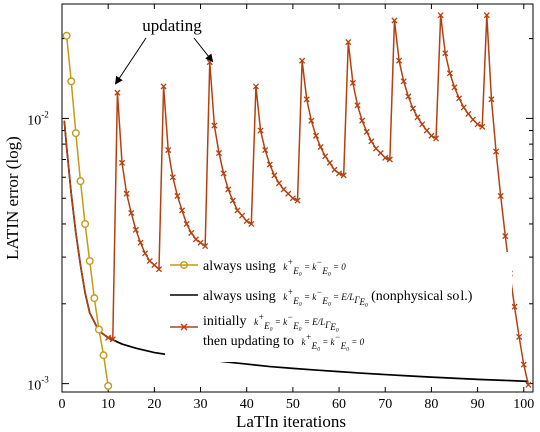 This screenshot has width=540, height=432. I want to click on legend-label-then-updating: then updating to k+E₀ = k−E₀ = 0, so click(284, 341).